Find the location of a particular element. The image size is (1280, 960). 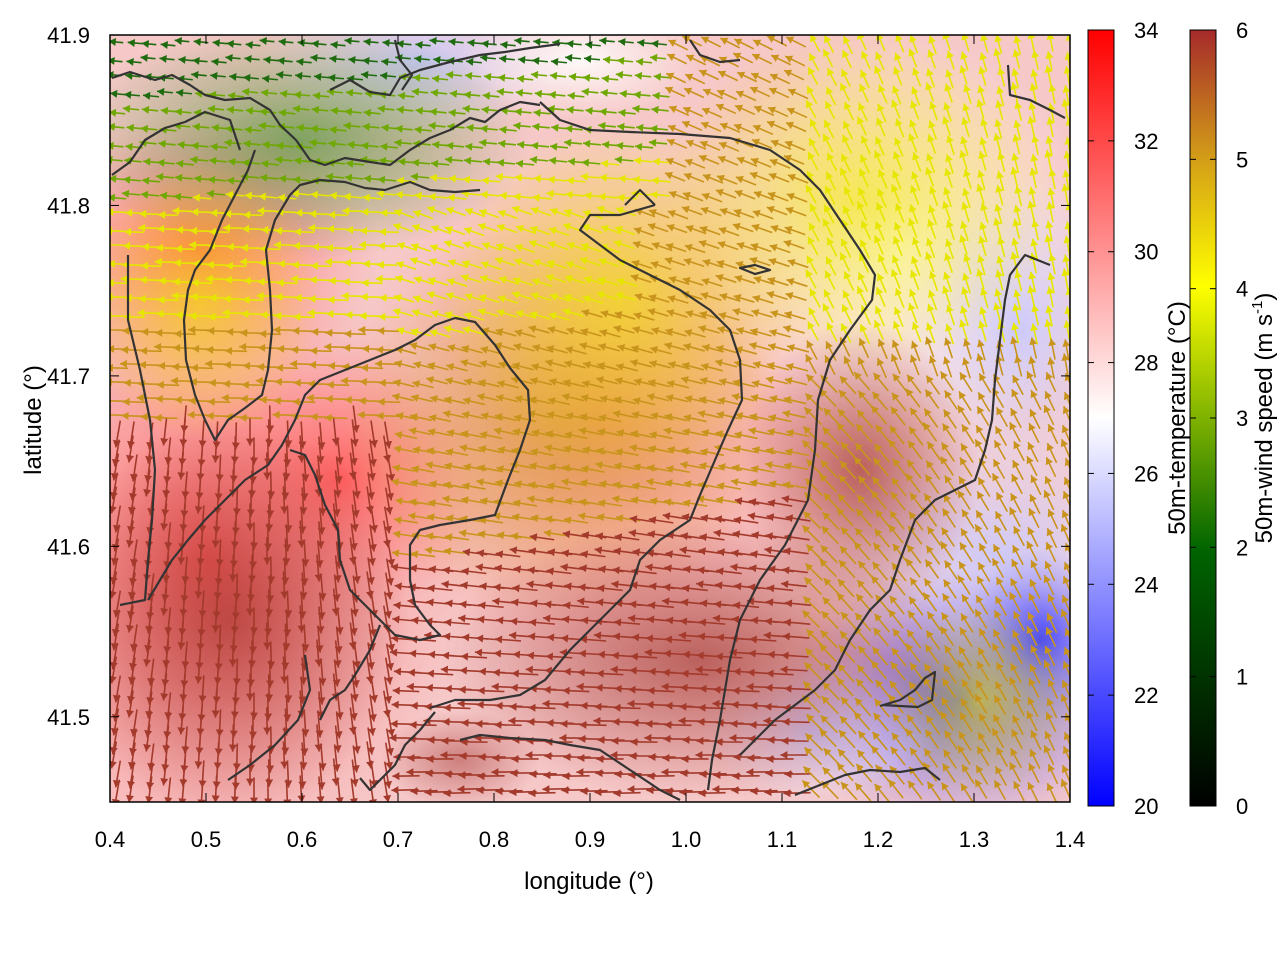

x-tick-label: 1.4 is located at coordinates (1070, 839).